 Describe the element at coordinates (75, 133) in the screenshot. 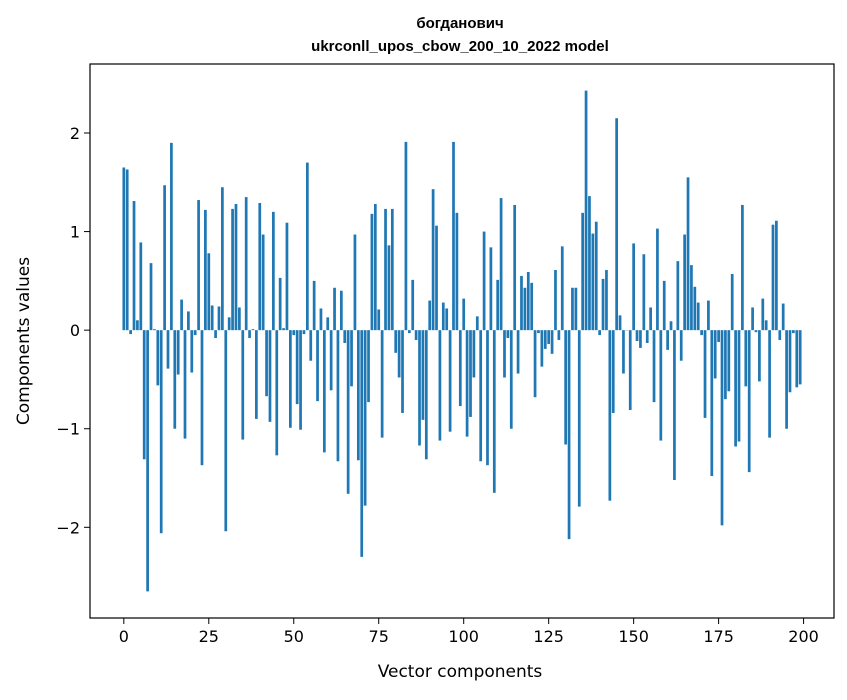

I see `y-tick-label: 2` at that location.